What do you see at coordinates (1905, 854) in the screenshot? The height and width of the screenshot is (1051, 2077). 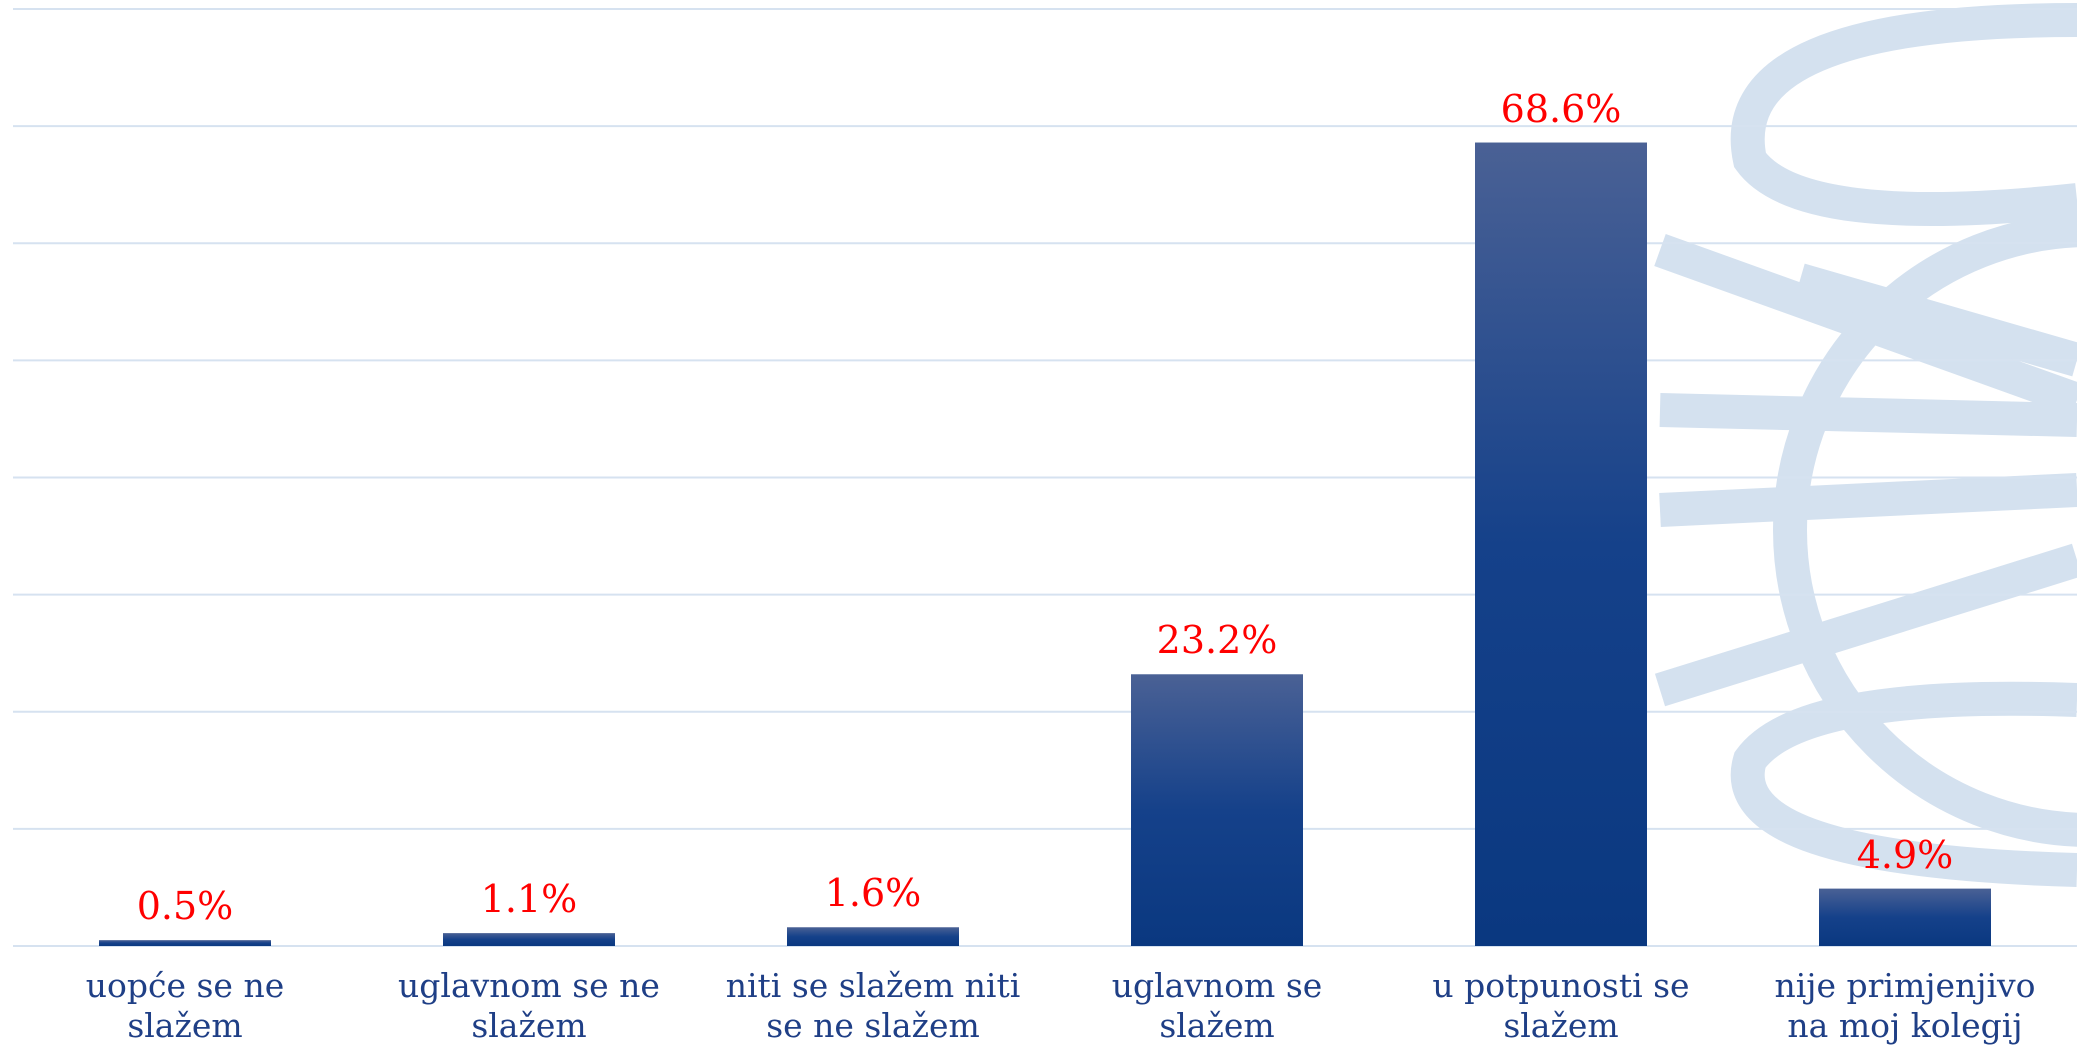 I see `value-label: 4.9%` at bounding box center [1905, 854].